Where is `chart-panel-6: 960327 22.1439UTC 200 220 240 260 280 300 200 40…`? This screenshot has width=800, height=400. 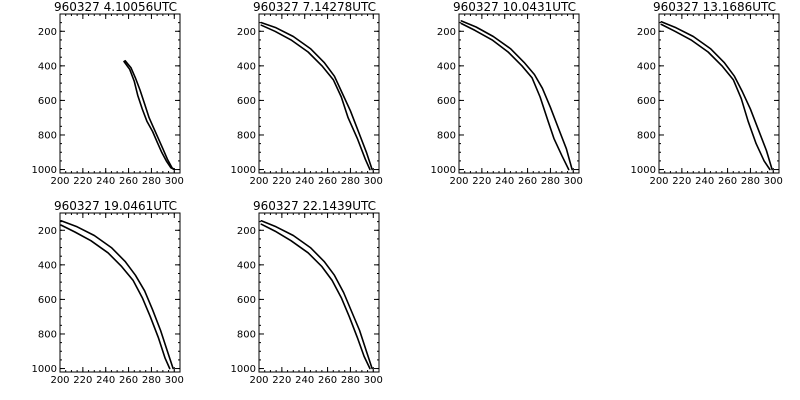 chart-panel-6: 960327 22.1439UTC 200 220 240 260 280 300 200 40… is located at coordinates (307, 292).